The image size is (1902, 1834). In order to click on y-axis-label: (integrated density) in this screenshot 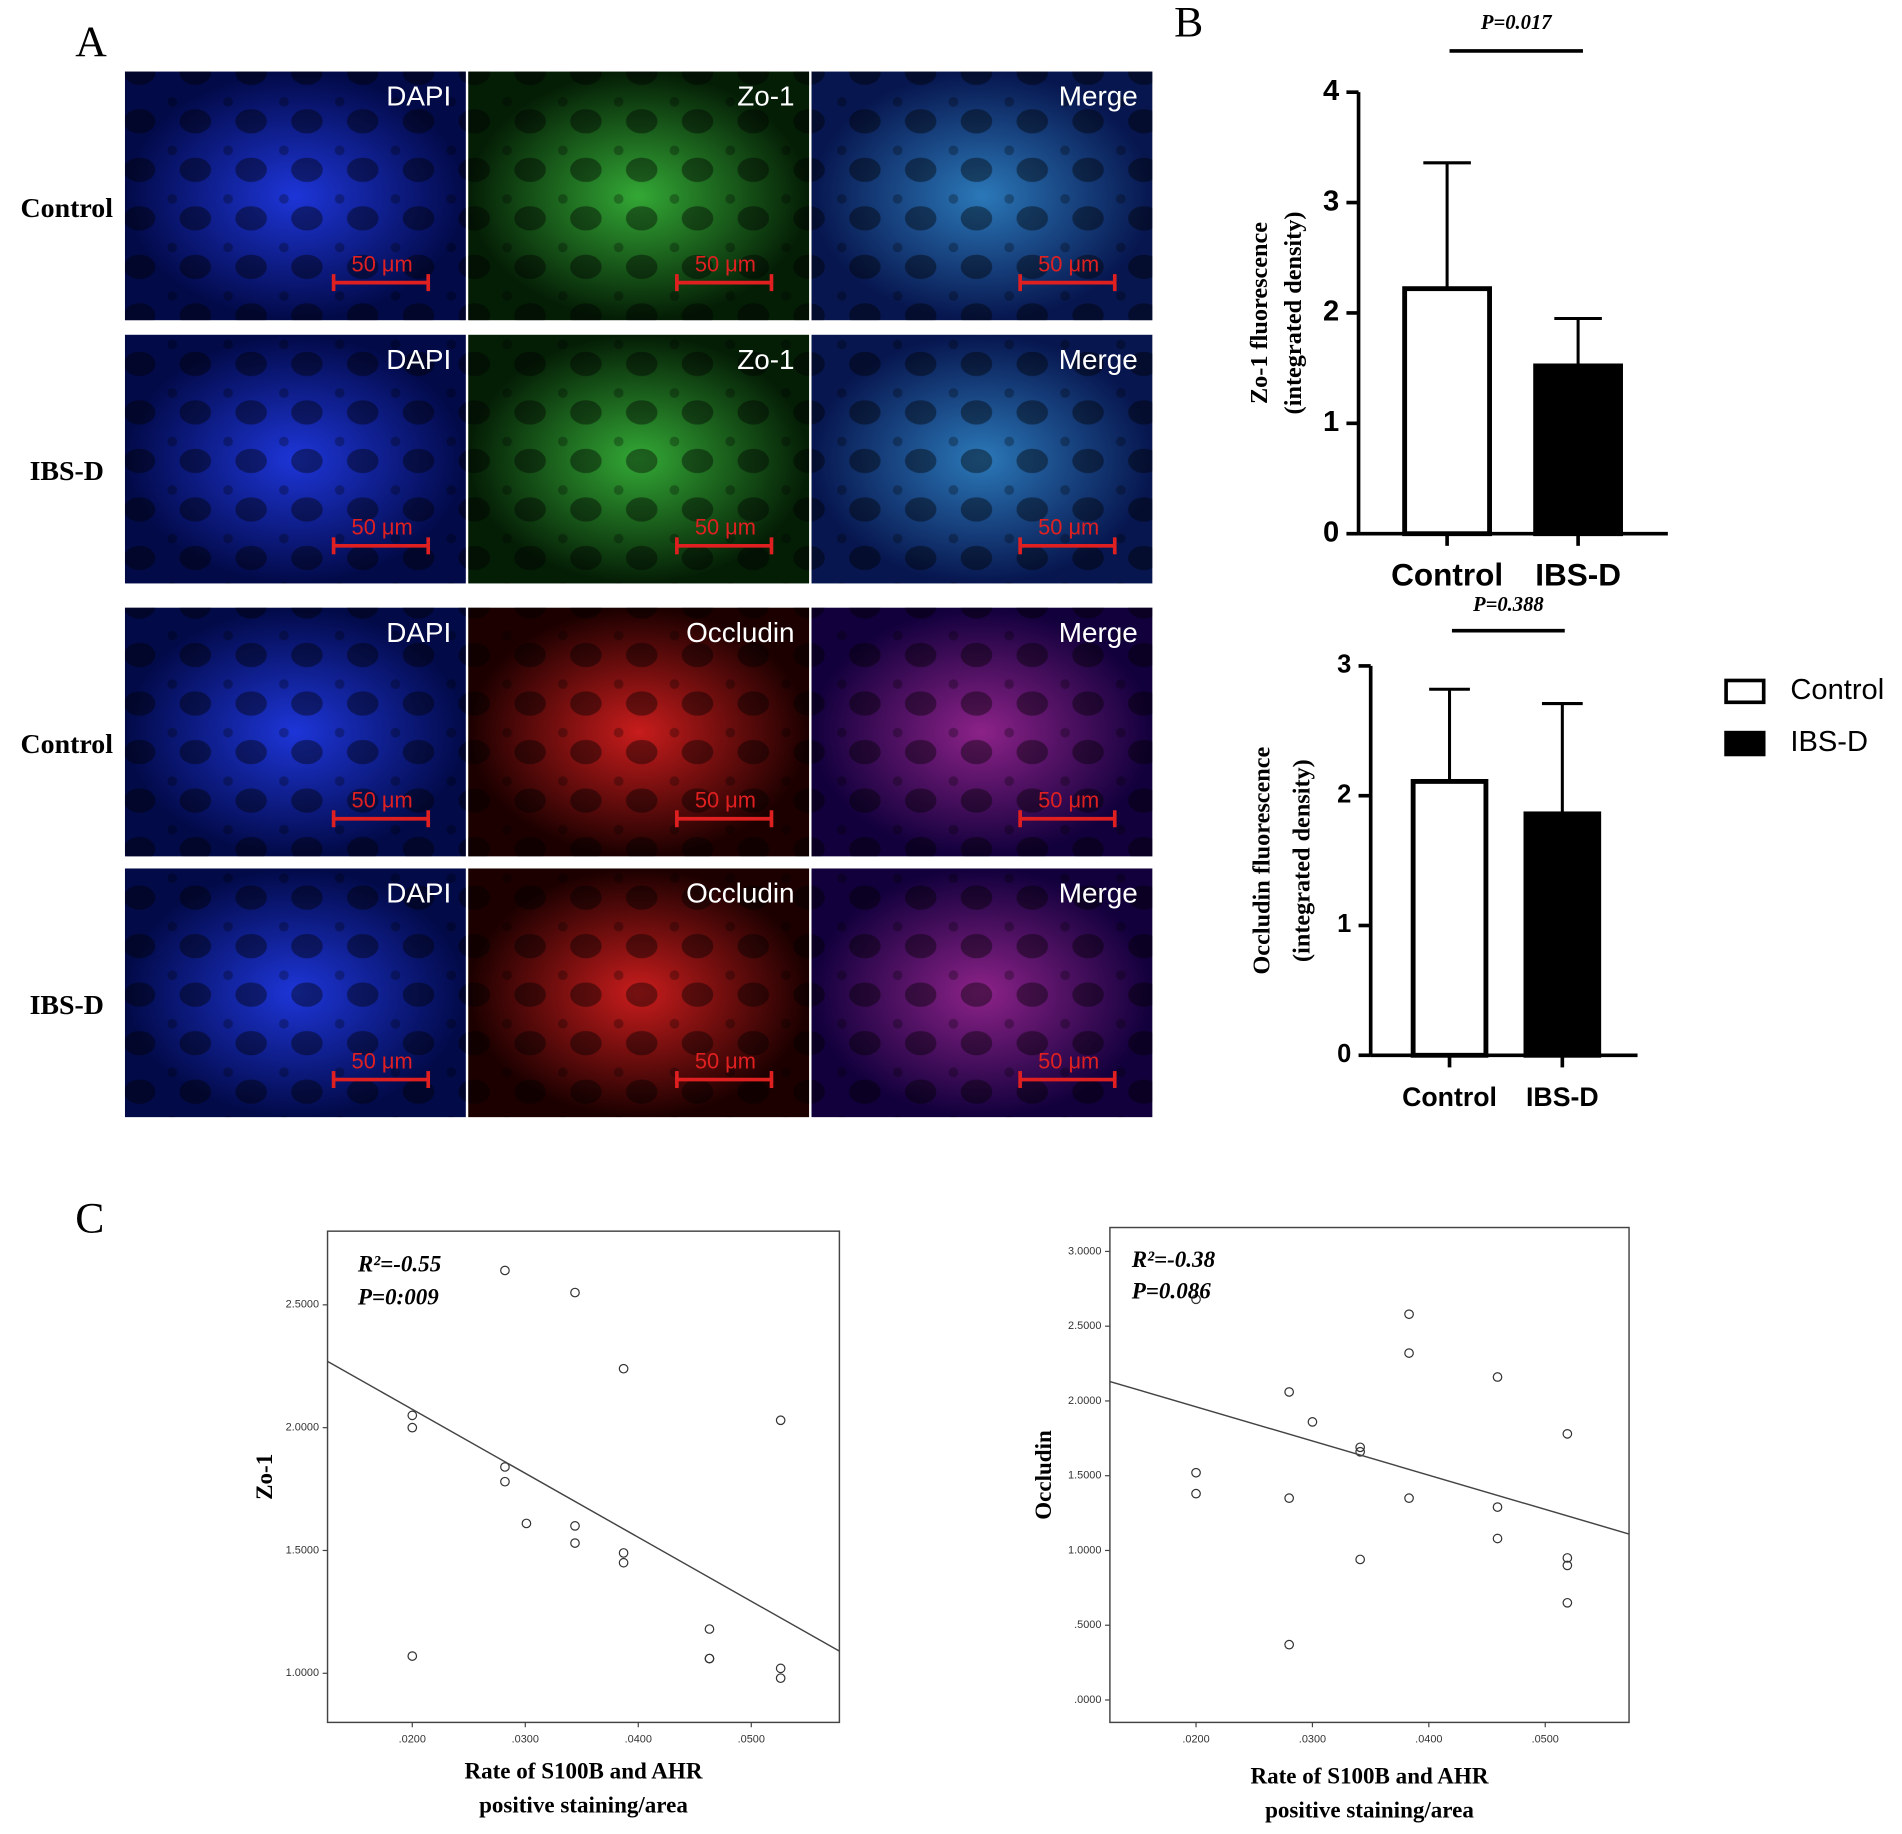, I will do `click(1293, 313)`.